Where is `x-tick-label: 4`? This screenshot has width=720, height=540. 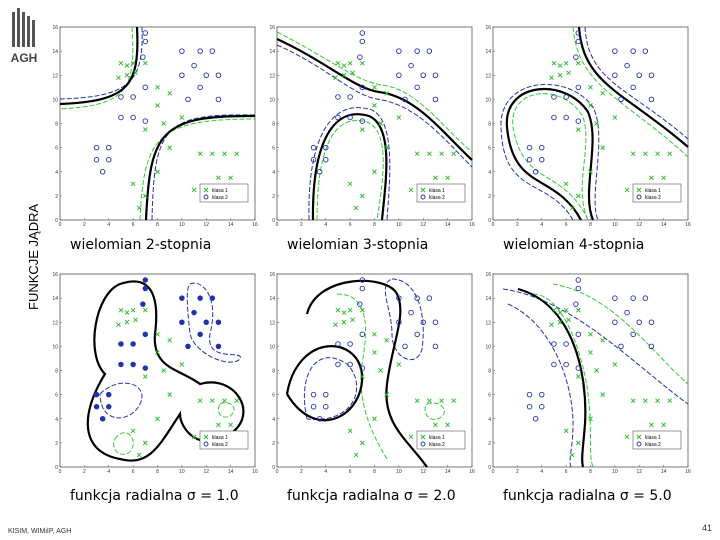
x-tick-label: 4 is located at coordinates (541, 472).